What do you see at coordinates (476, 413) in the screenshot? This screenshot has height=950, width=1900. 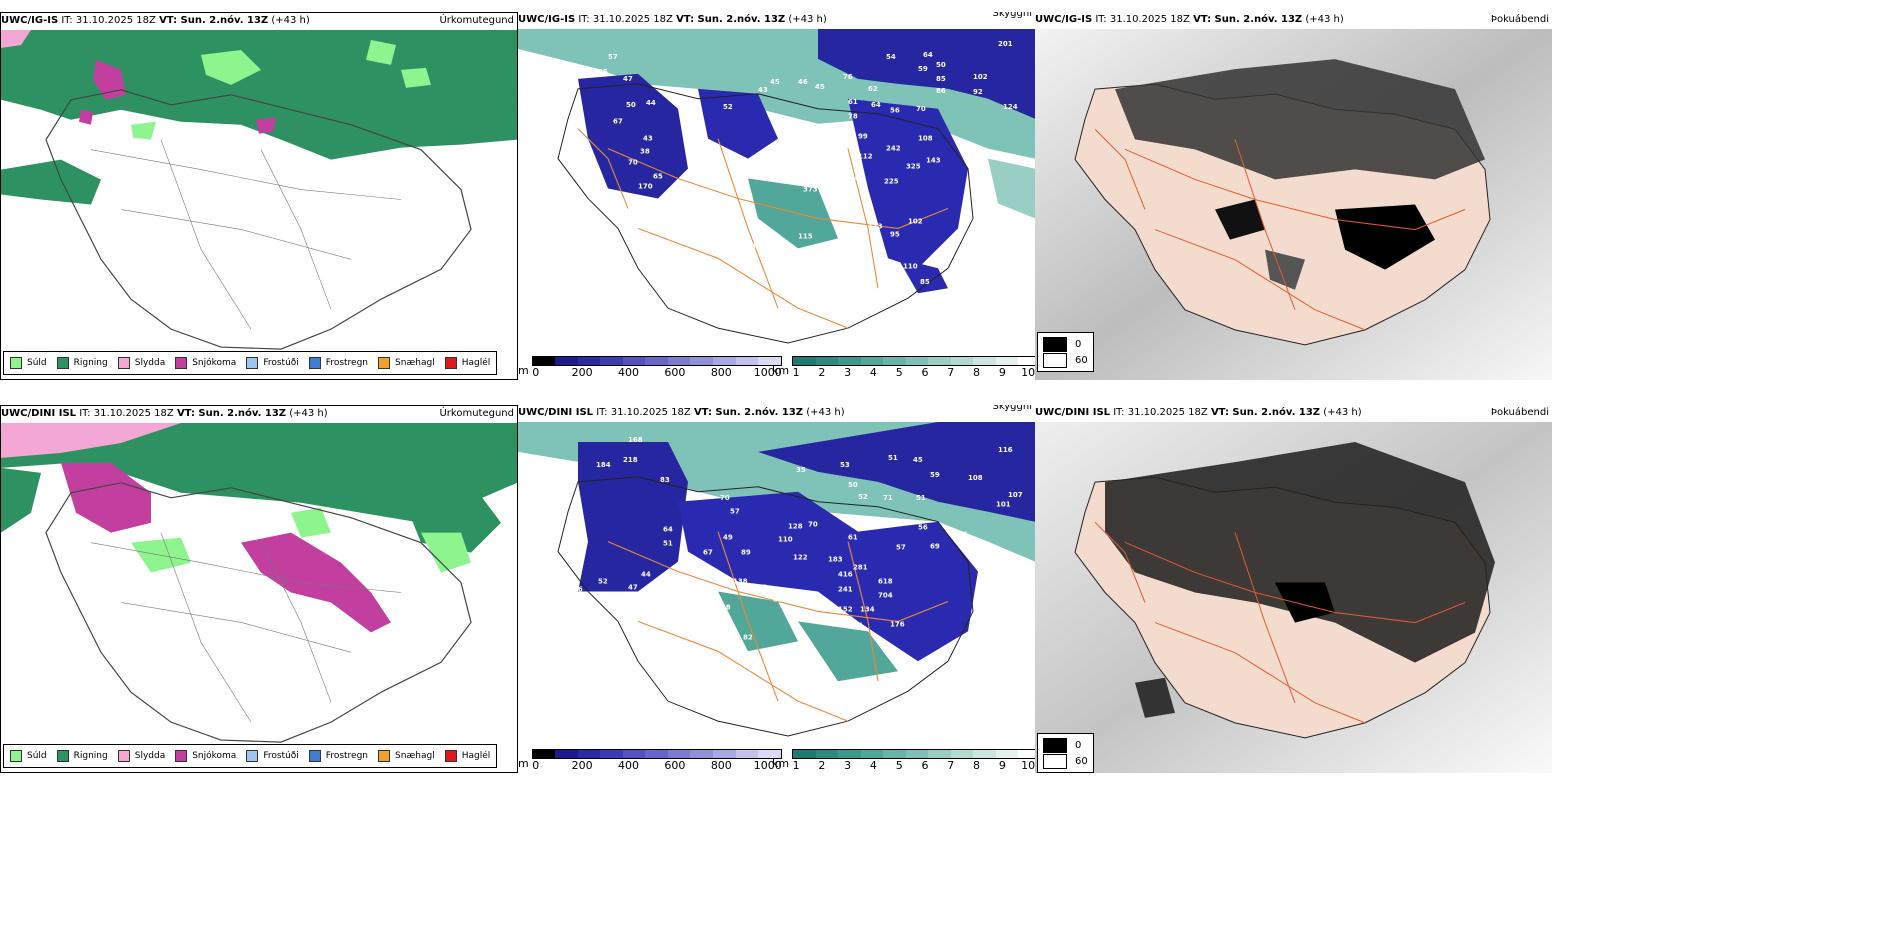 I see `panel-title: Úrkomutegund` at bounding box center [476, 413].